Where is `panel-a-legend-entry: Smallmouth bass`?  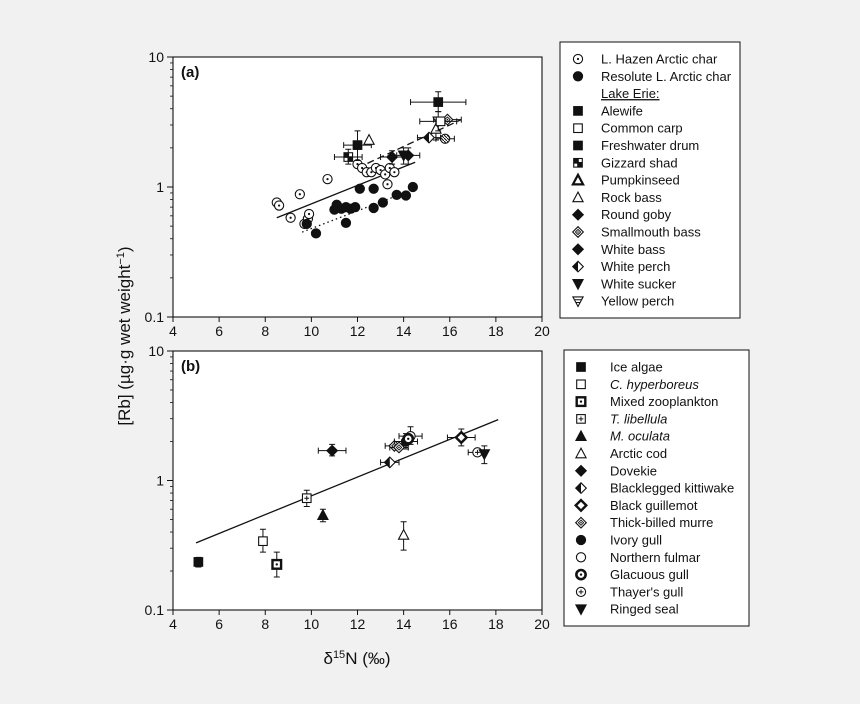
panel-a-legend-entry: Smallmouth bass is located at coordinates (651, 232).